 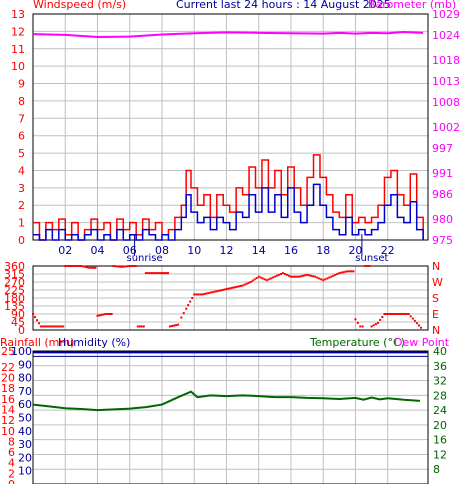 What do you see at coordinates (446, 102) in the screenshot?
I see `y2-tick-label: 1008` at bounding box center [446, 102].